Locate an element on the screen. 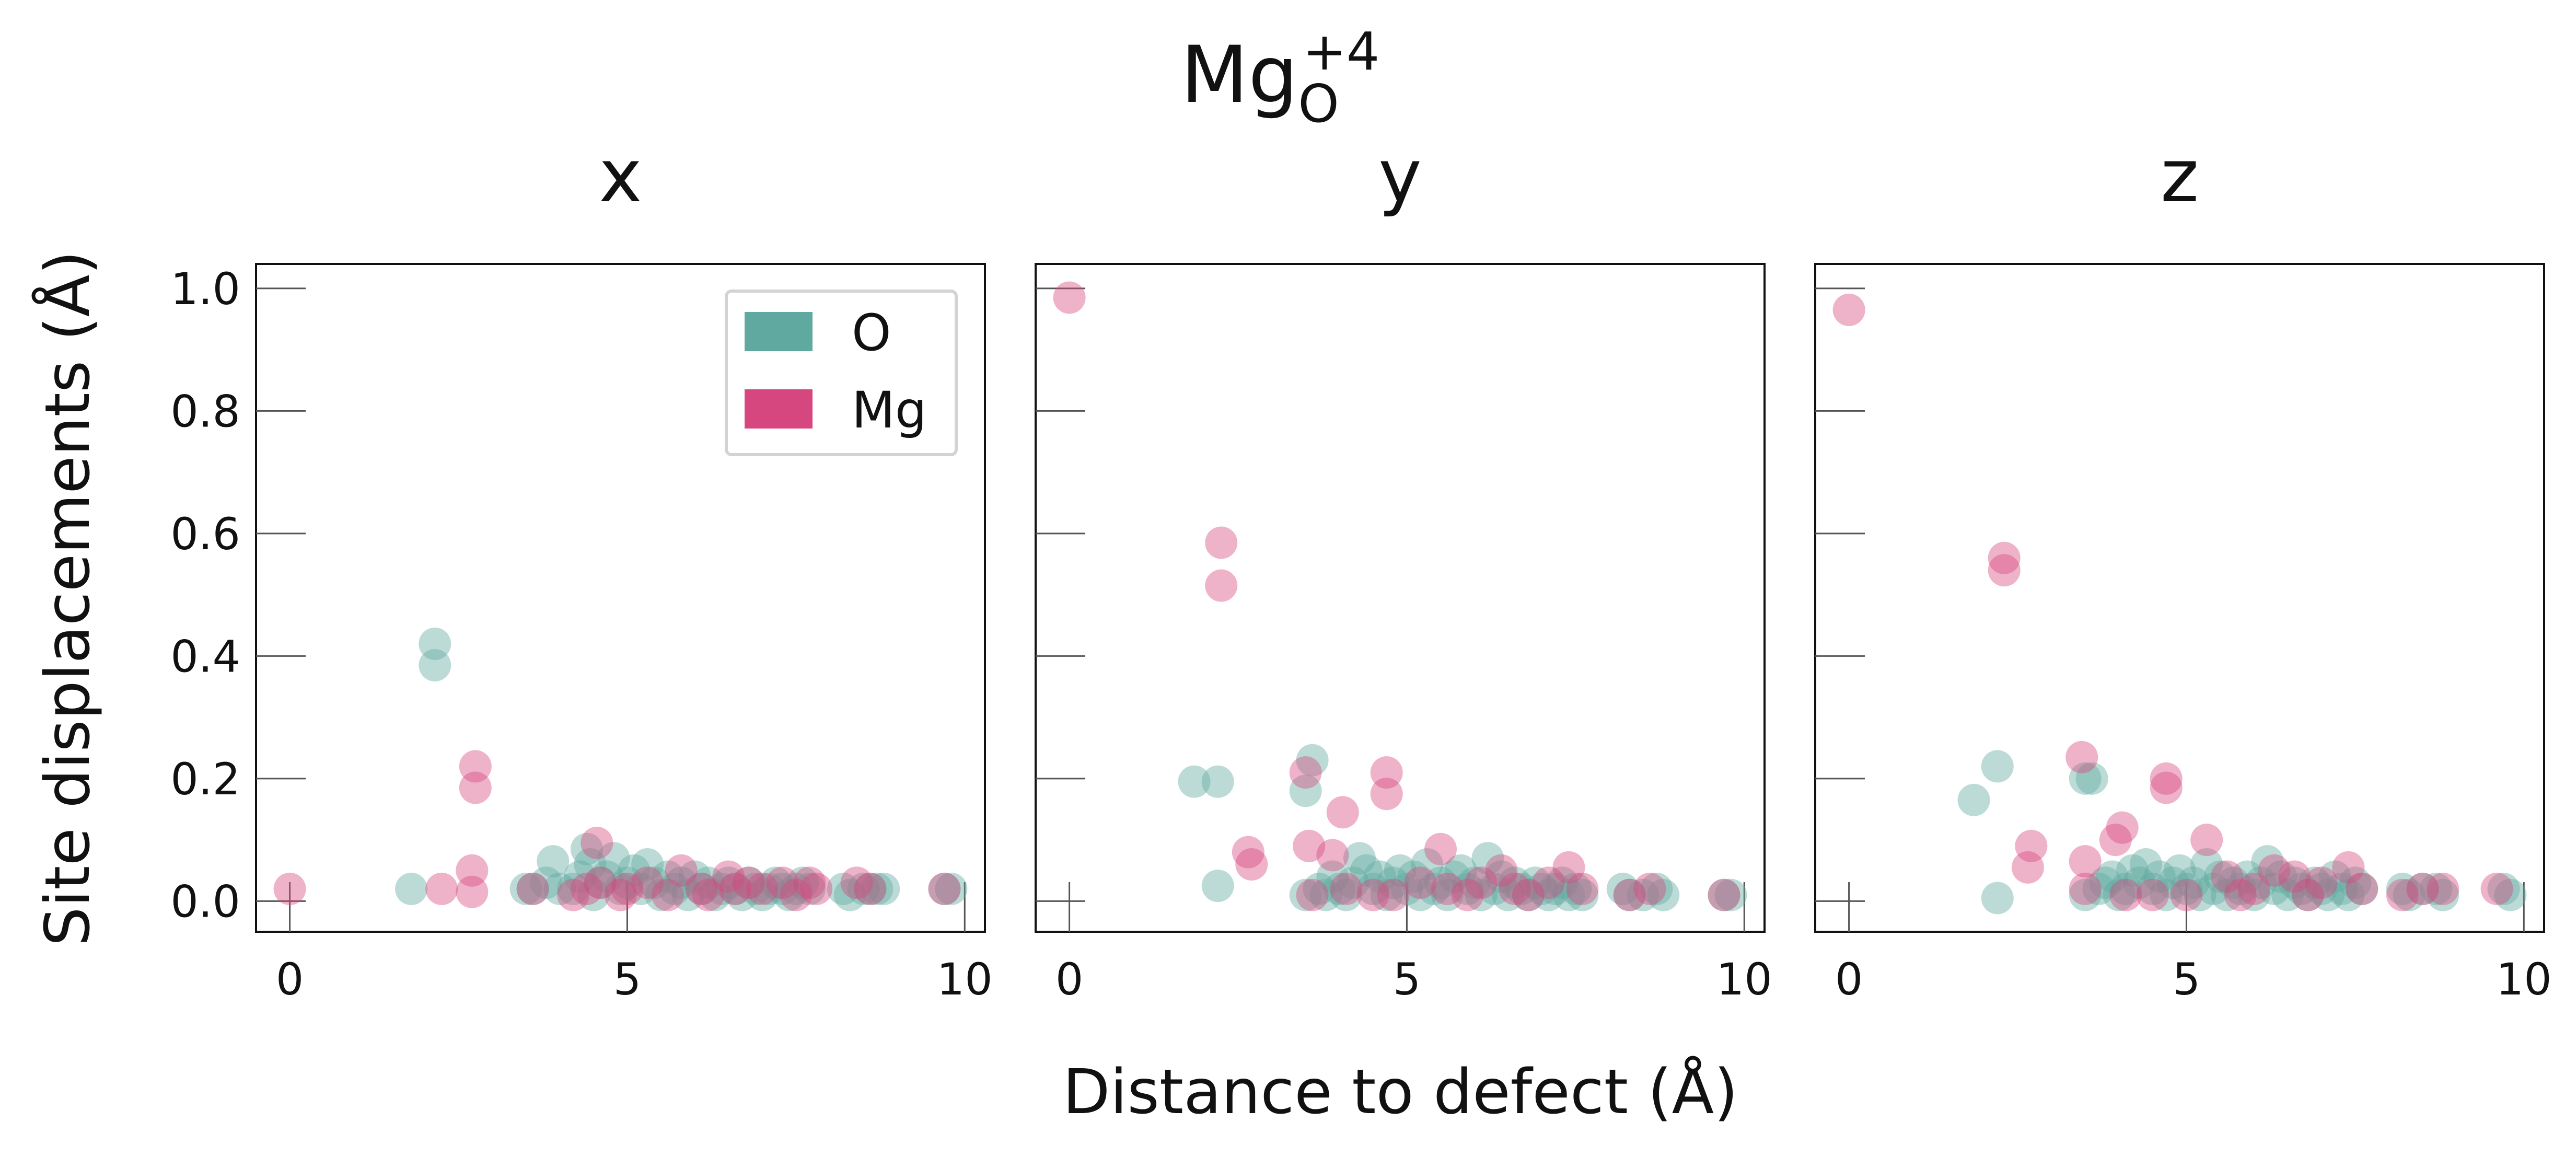 This screenshot has height=1157, width=2576. x-tick-label: 5 is located at coordinates (1407, 980).